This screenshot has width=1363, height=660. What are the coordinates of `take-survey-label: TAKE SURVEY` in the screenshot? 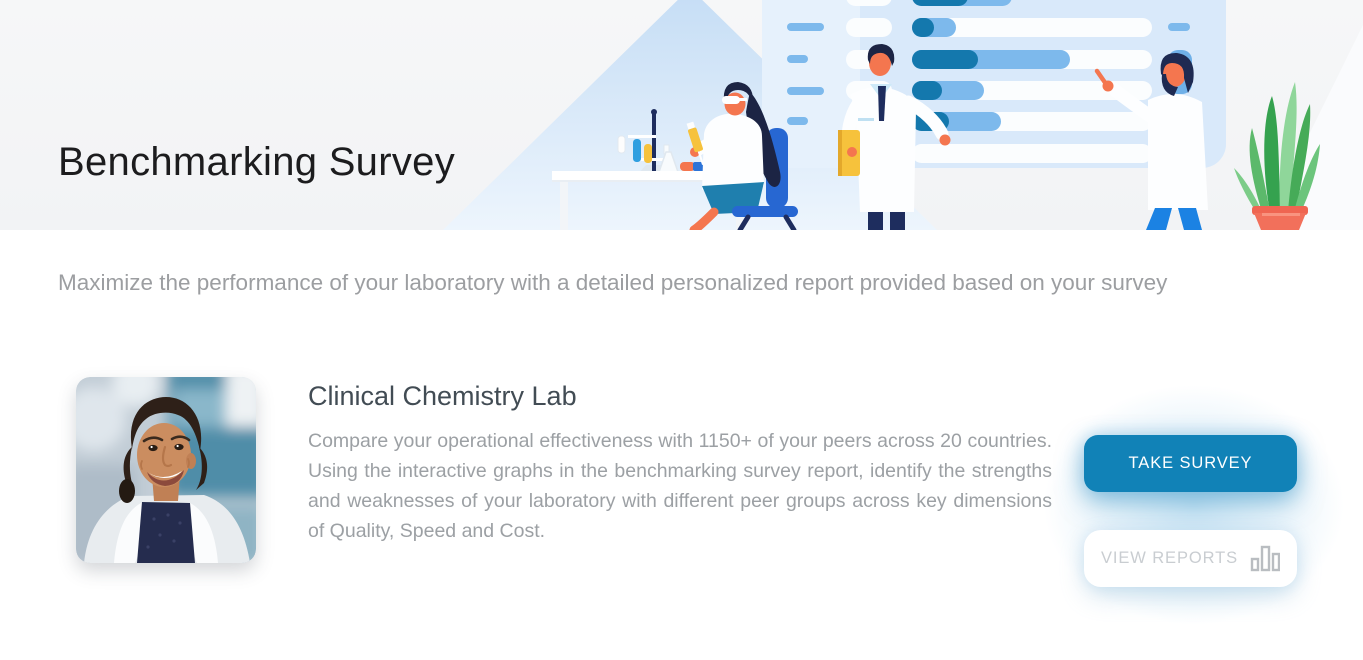 It's located at (1190, 463).